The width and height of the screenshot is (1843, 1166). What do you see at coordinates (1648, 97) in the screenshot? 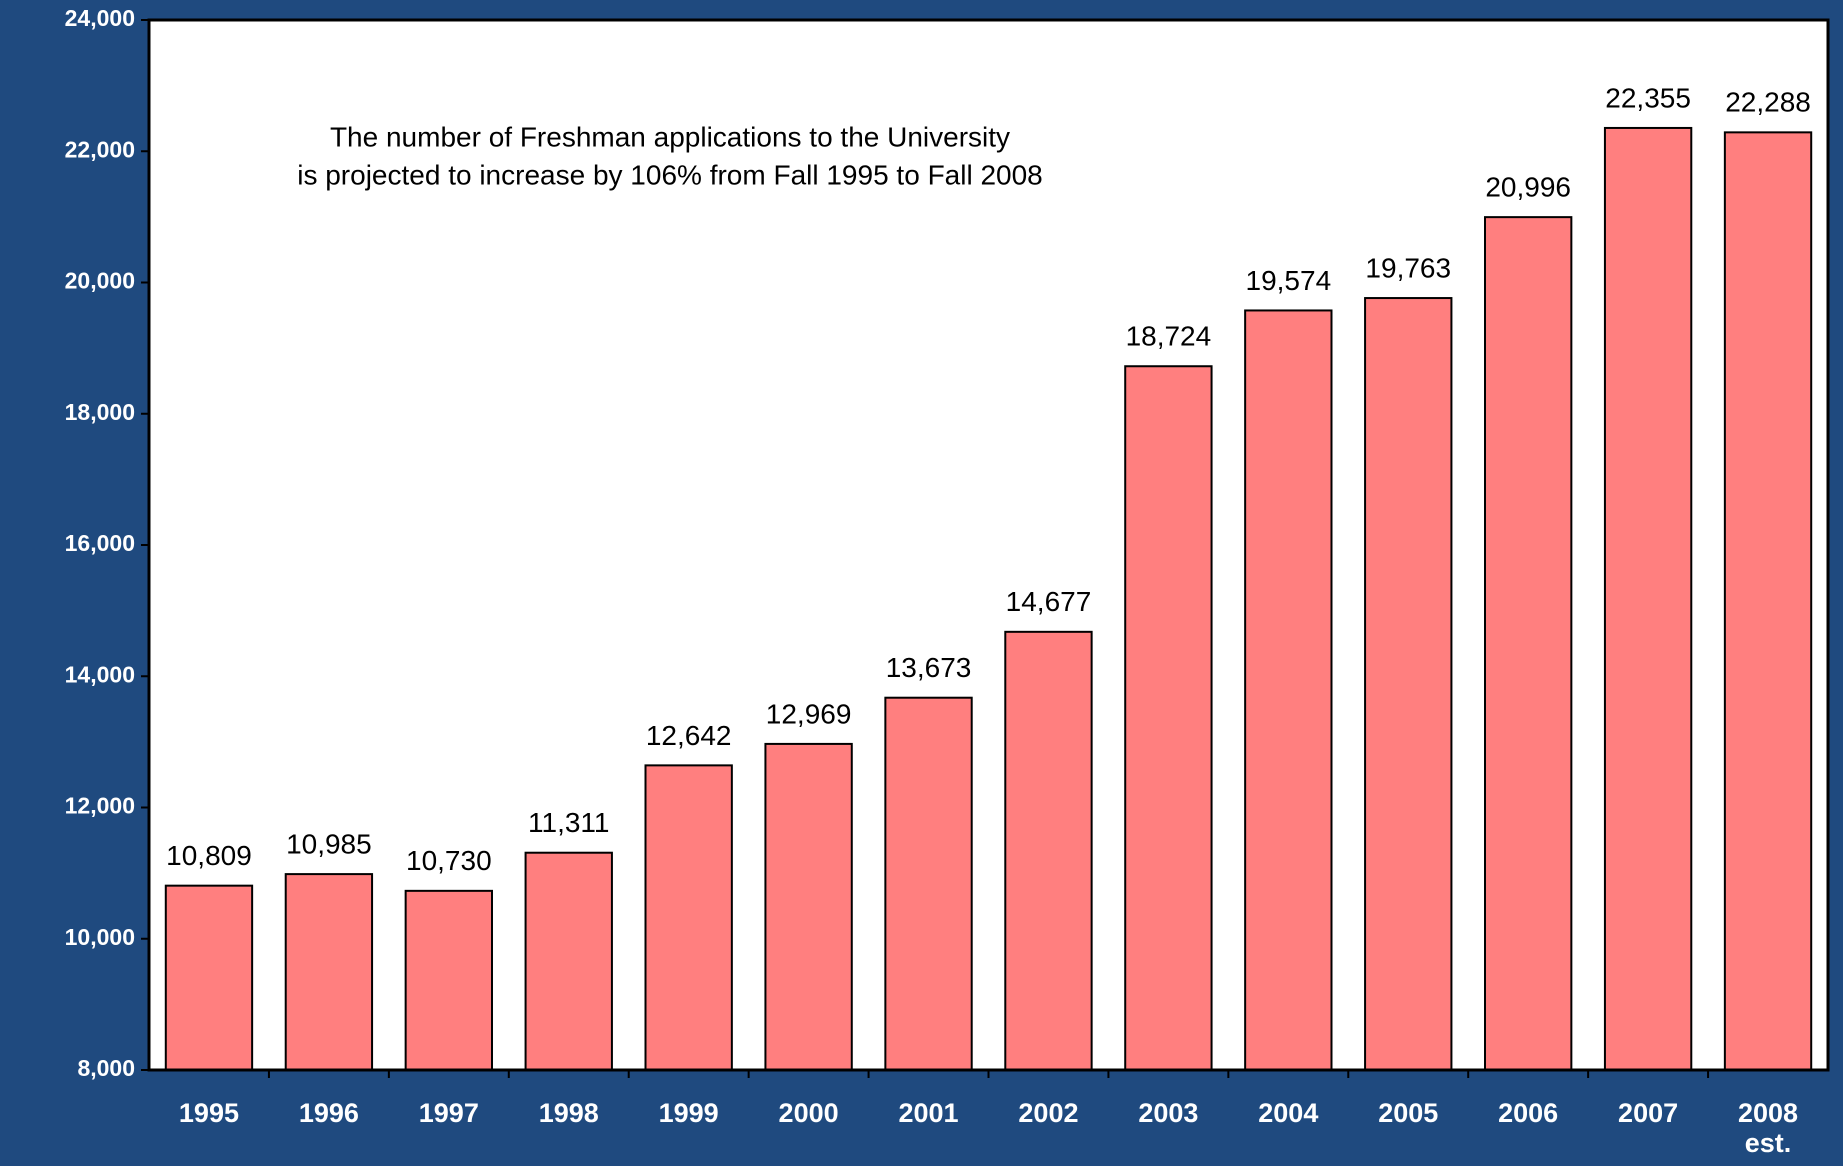
I see `value-label: 22,355` at bounding box center [1648, 97].